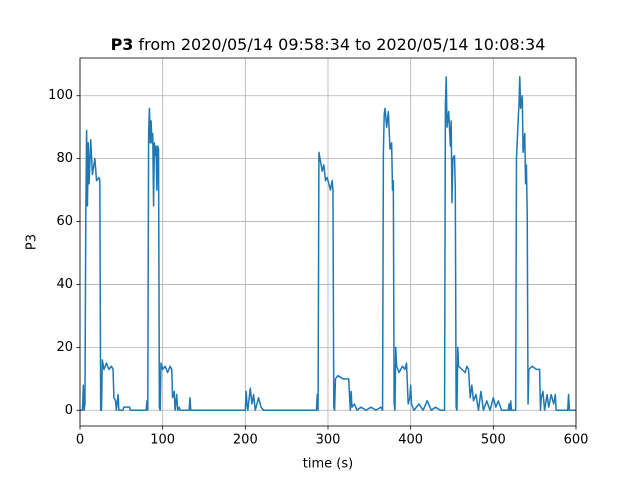 The height and width of the screenshot is (480, 640). Describe the element at coordinates (60, 95) in the screenshot. I see `y-tick-label: 100` at that location.